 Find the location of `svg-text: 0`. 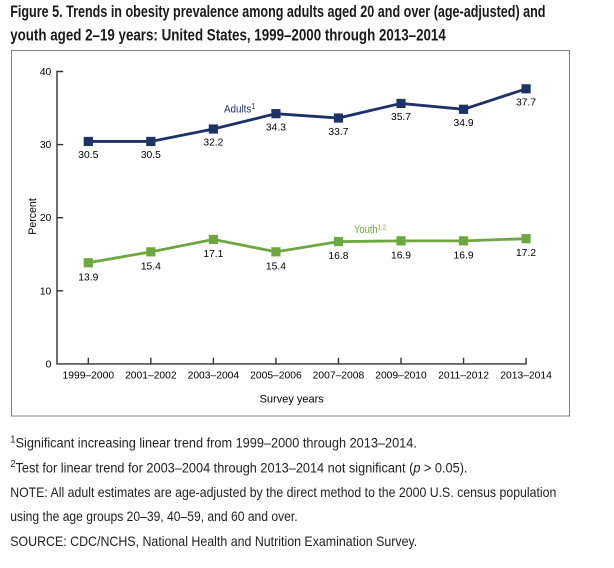

svg-text: 0 is located at coordinates (49, 364).